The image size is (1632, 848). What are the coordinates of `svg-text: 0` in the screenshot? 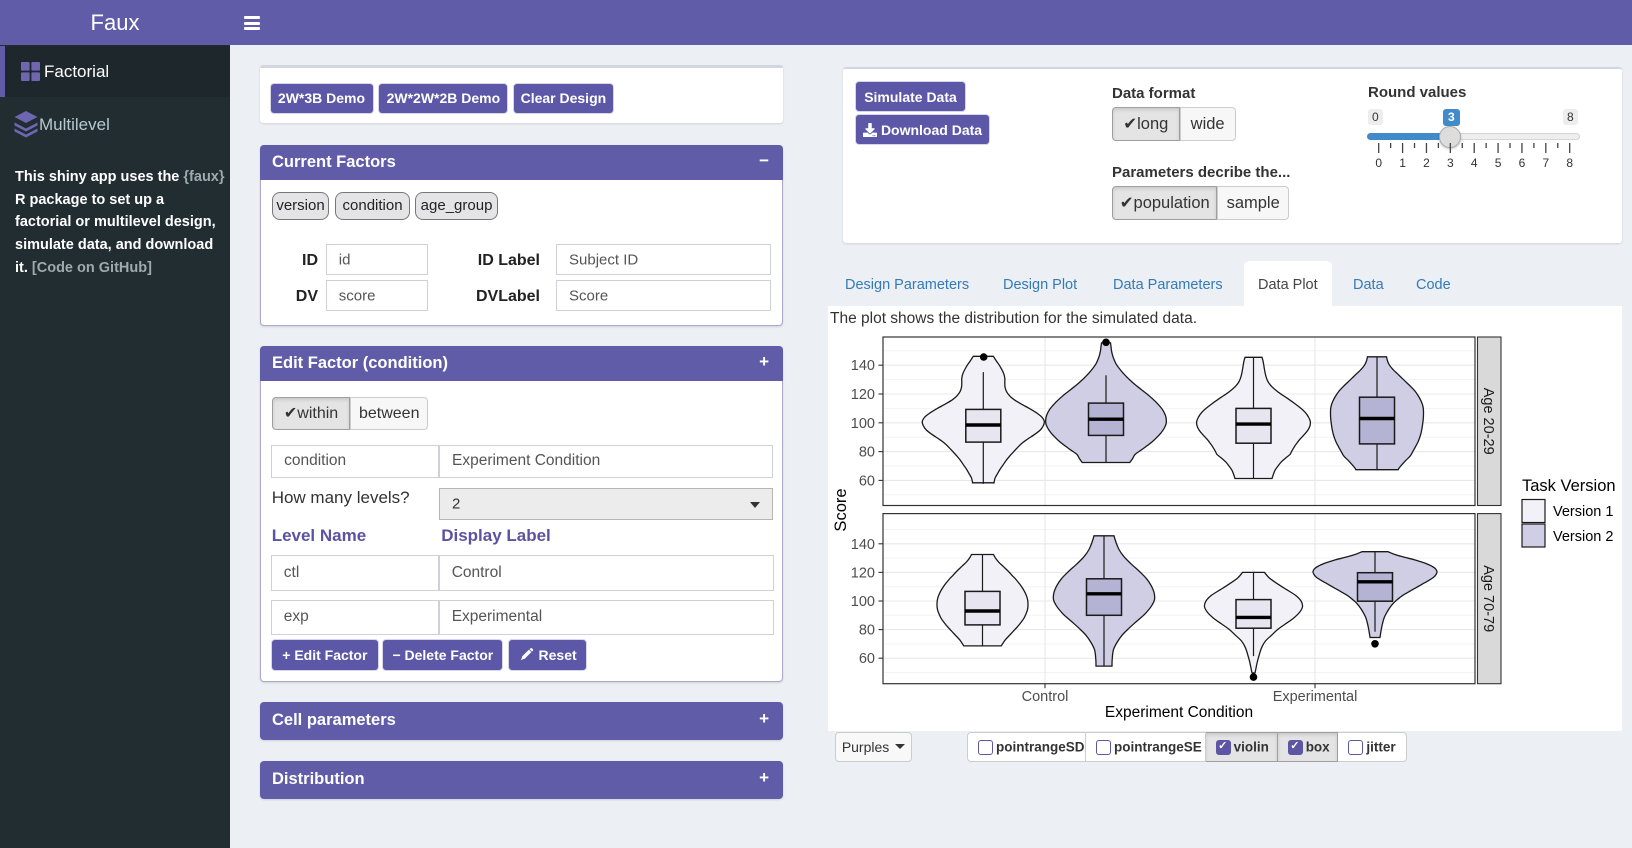 It's located at (1378, 163).